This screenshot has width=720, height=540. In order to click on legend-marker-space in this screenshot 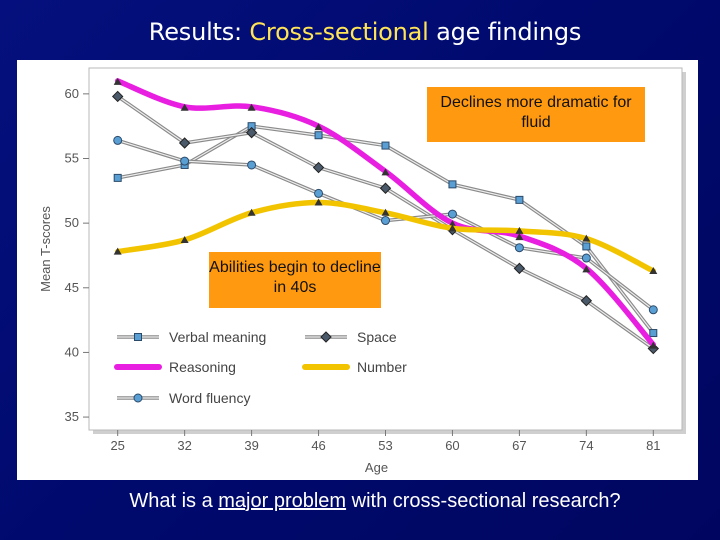, I will do `click(326, 337)`.